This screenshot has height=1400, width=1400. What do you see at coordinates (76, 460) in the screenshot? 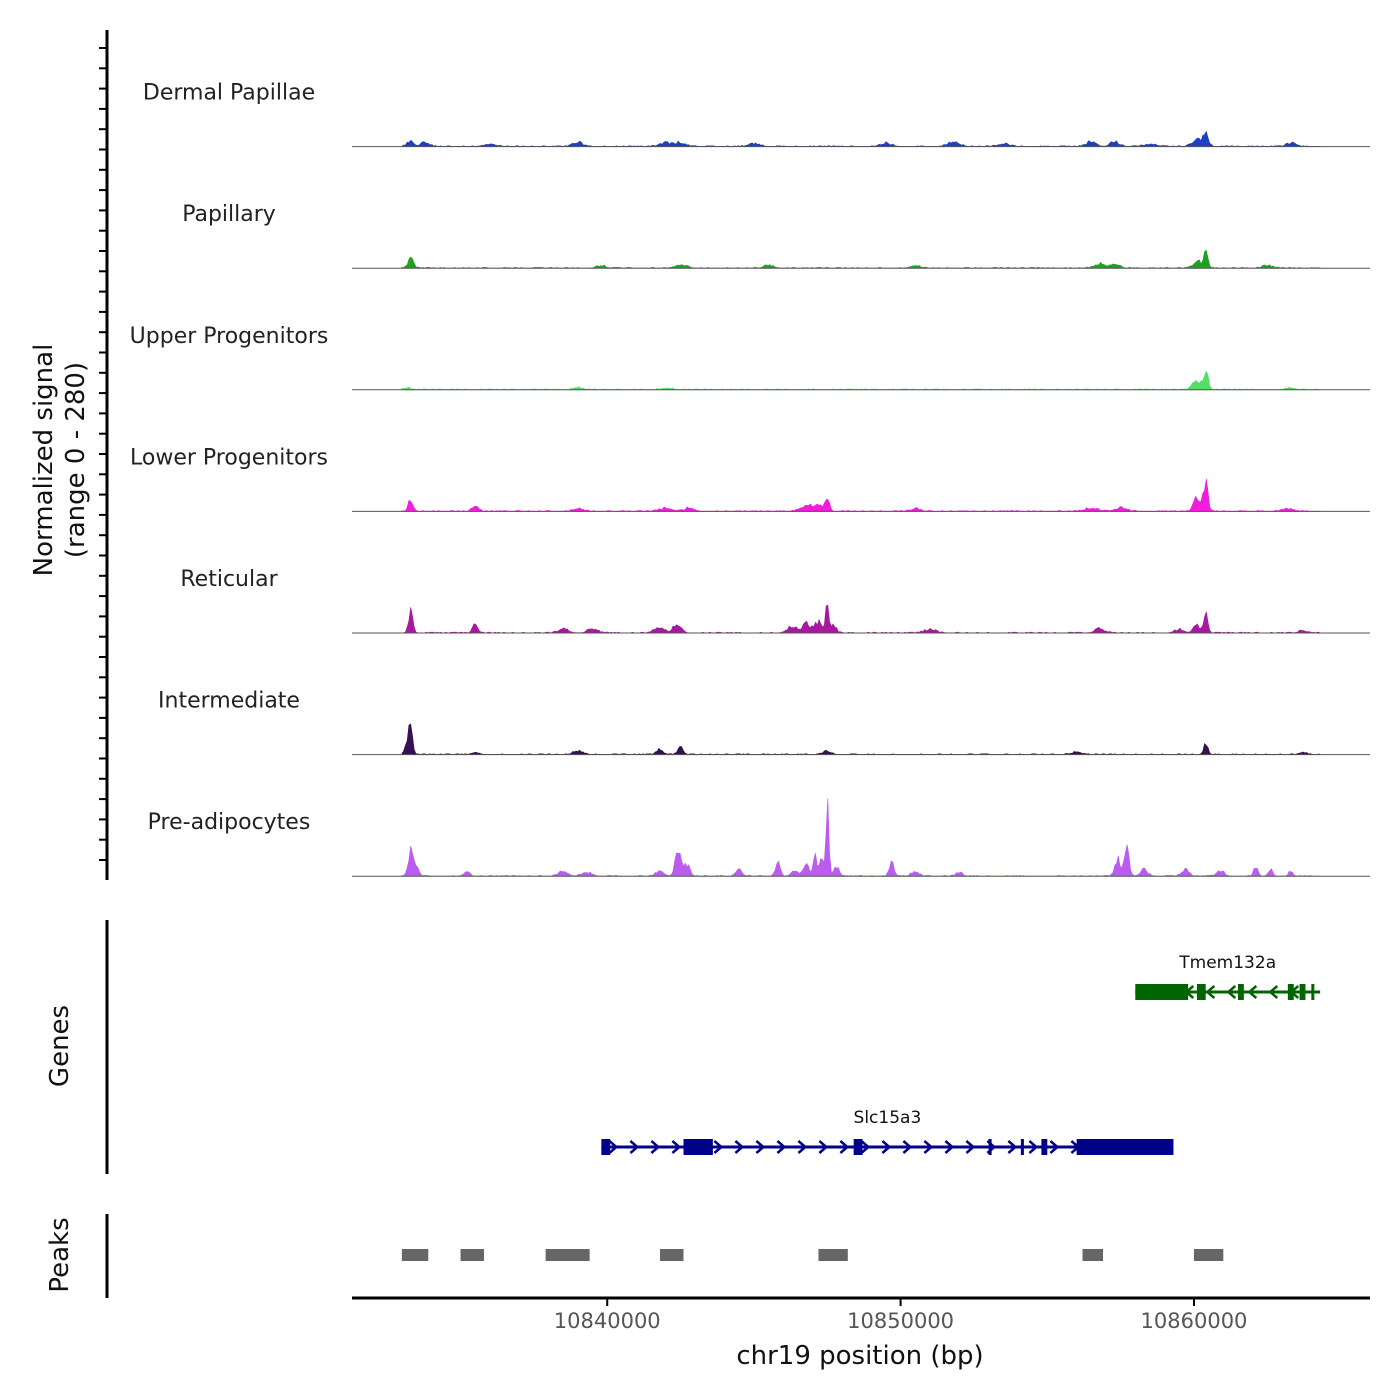
I see `coverage-y-axis-range: (range 0 - 280)` at bounding box center [76, 460].